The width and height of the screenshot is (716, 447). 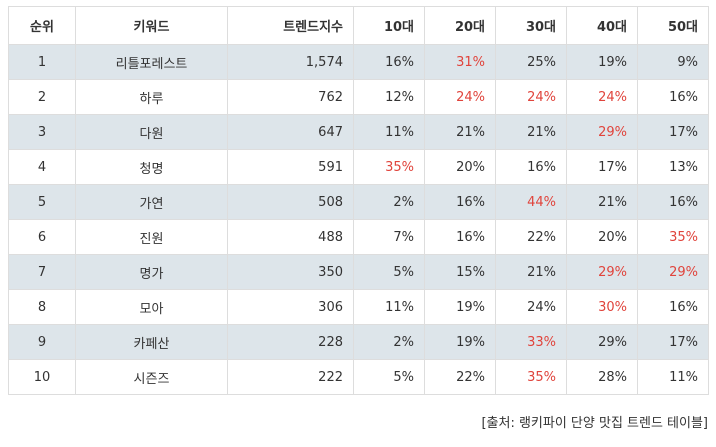 What do you see at coordinates (460, 377) in the screenshot?
I see `age-20s-cell: 22%` at bounding box center [460, 377].